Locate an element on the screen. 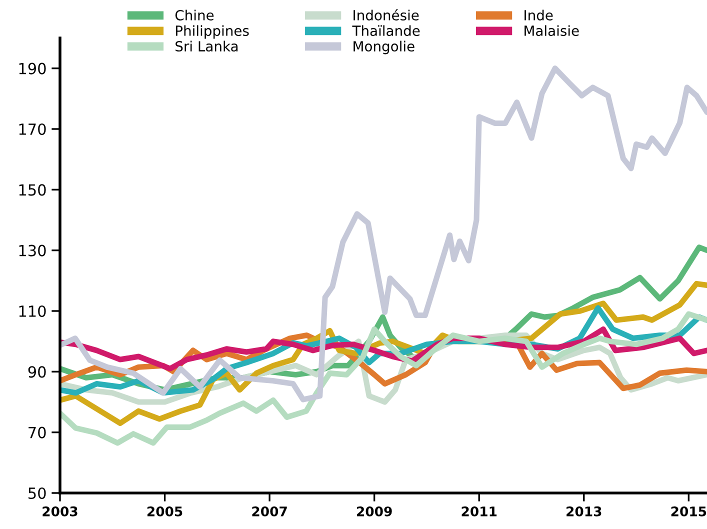 This screenshot has height=529, width=707. legend-label: Thaïlande is located at coordinates (386, 30).